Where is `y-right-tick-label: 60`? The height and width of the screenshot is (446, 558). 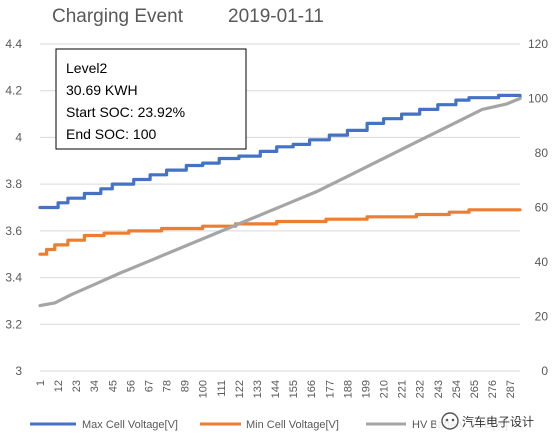
y-right-tick-label: 60 is located at coordinates (542, 208).